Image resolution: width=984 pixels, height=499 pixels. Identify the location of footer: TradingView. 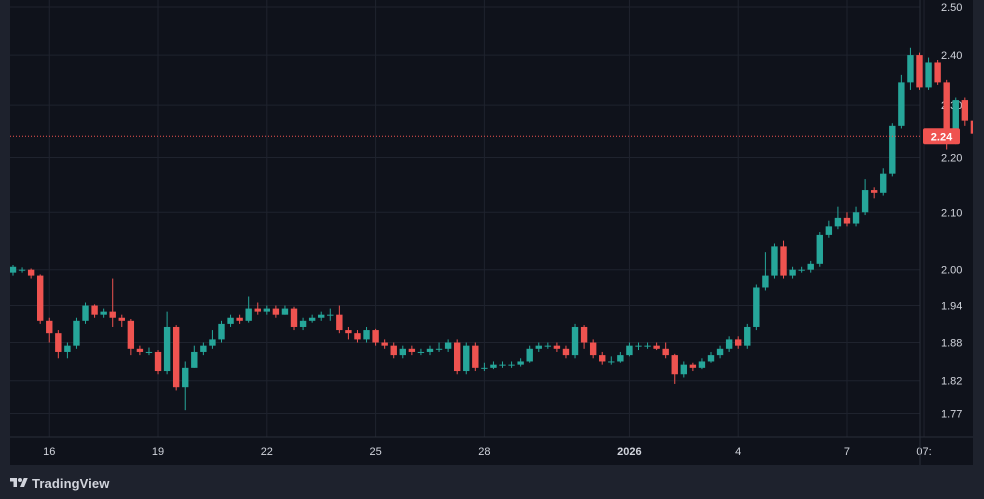
(59, 483).